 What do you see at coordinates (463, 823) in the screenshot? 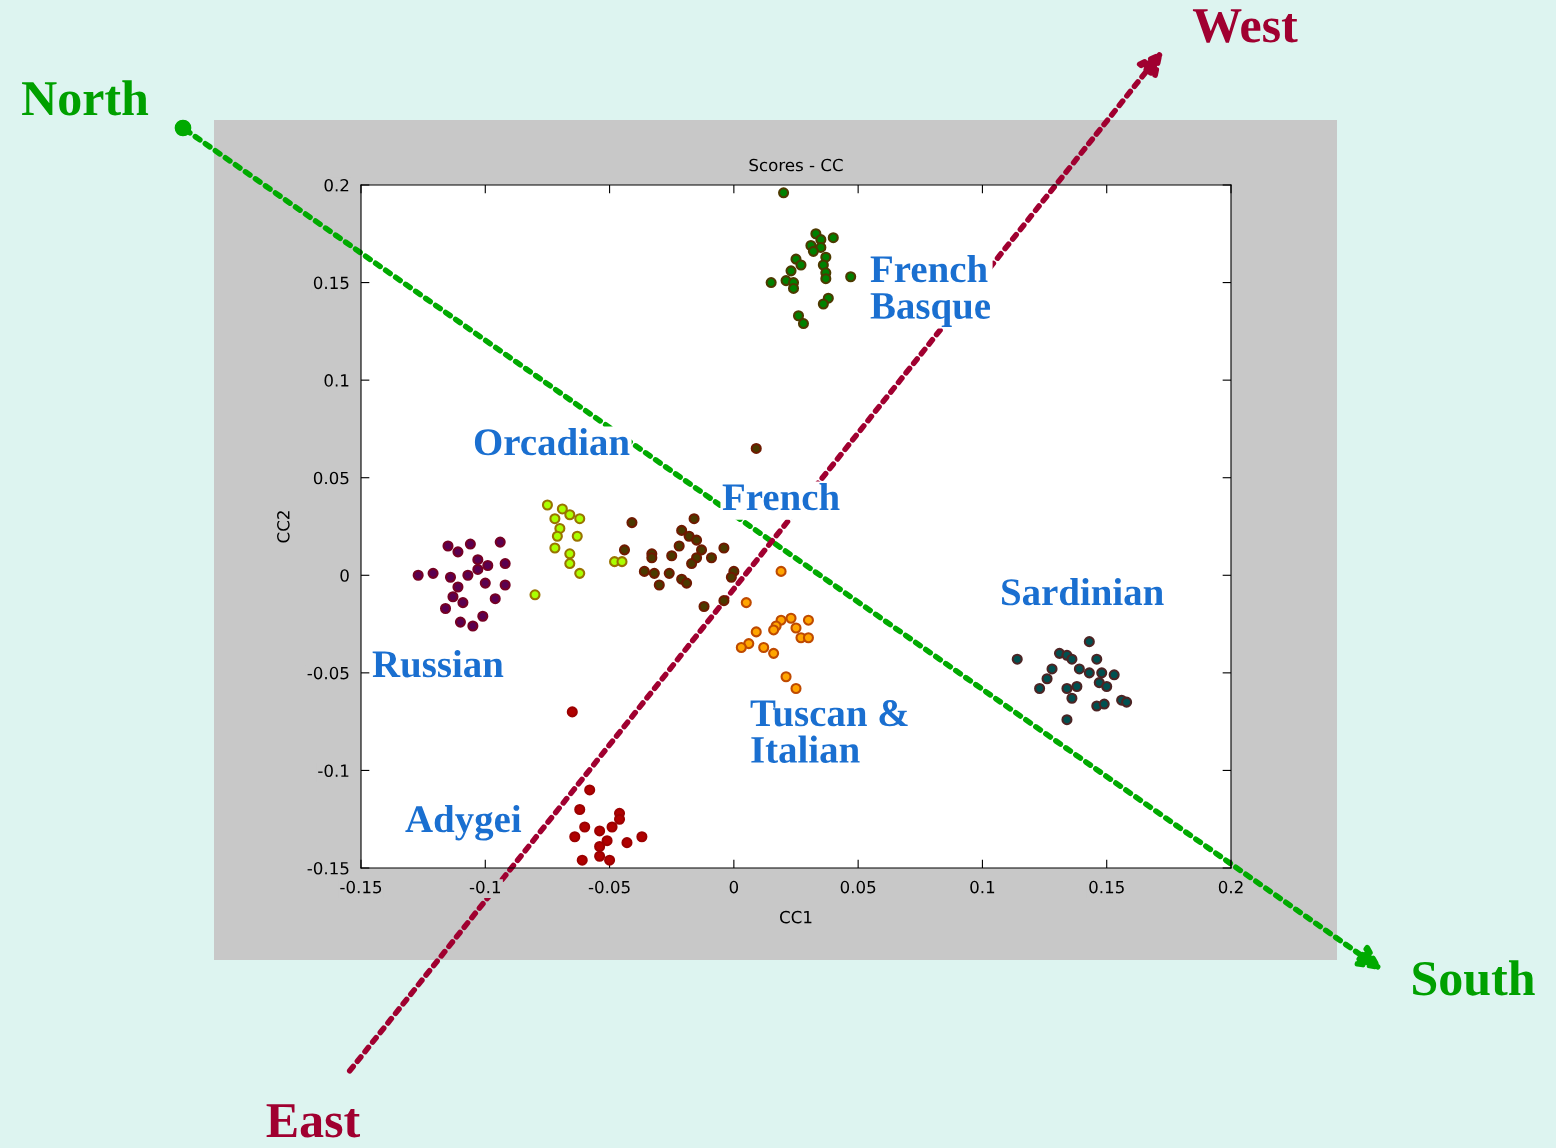
I see `series-label: Adygei` at bounding box center [463, 823].